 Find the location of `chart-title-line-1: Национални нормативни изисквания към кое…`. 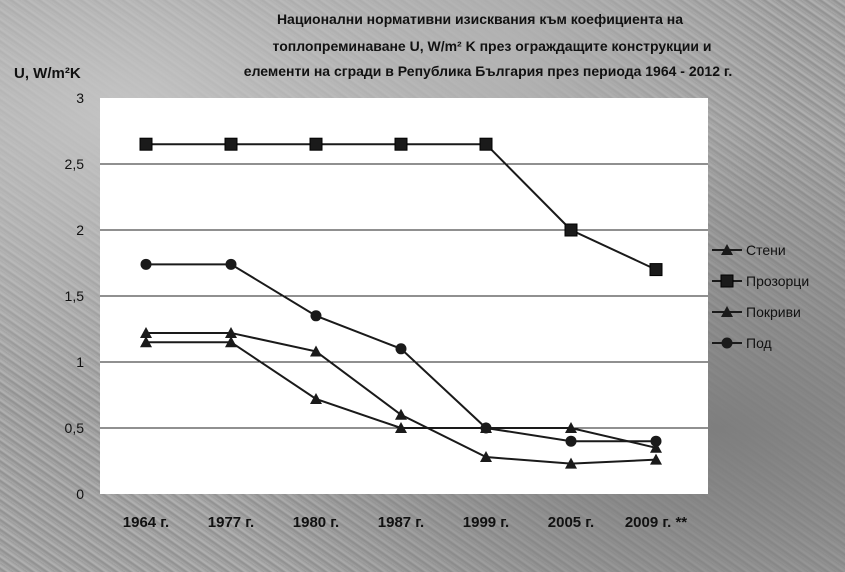

chart-title-line-1: Национални нормативни изисквания към кое… is located at coordinates (480, 19).